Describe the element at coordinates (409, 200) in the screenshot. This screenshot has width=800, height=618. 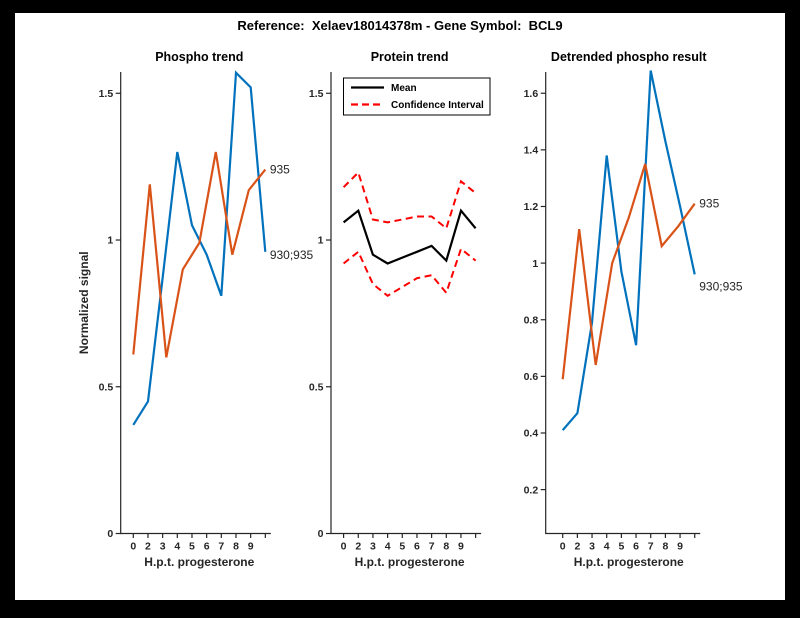
I see `series-line-ci-upper` at that location.